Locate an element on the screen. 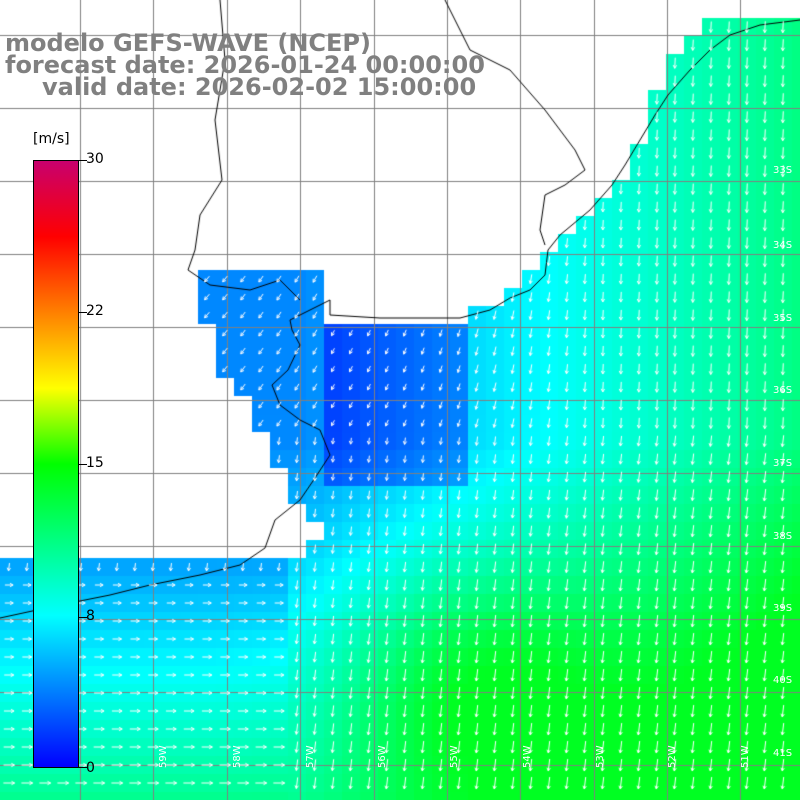 The image size is (800, 800). lon-label: 58W is located at coordinates (237, 756).